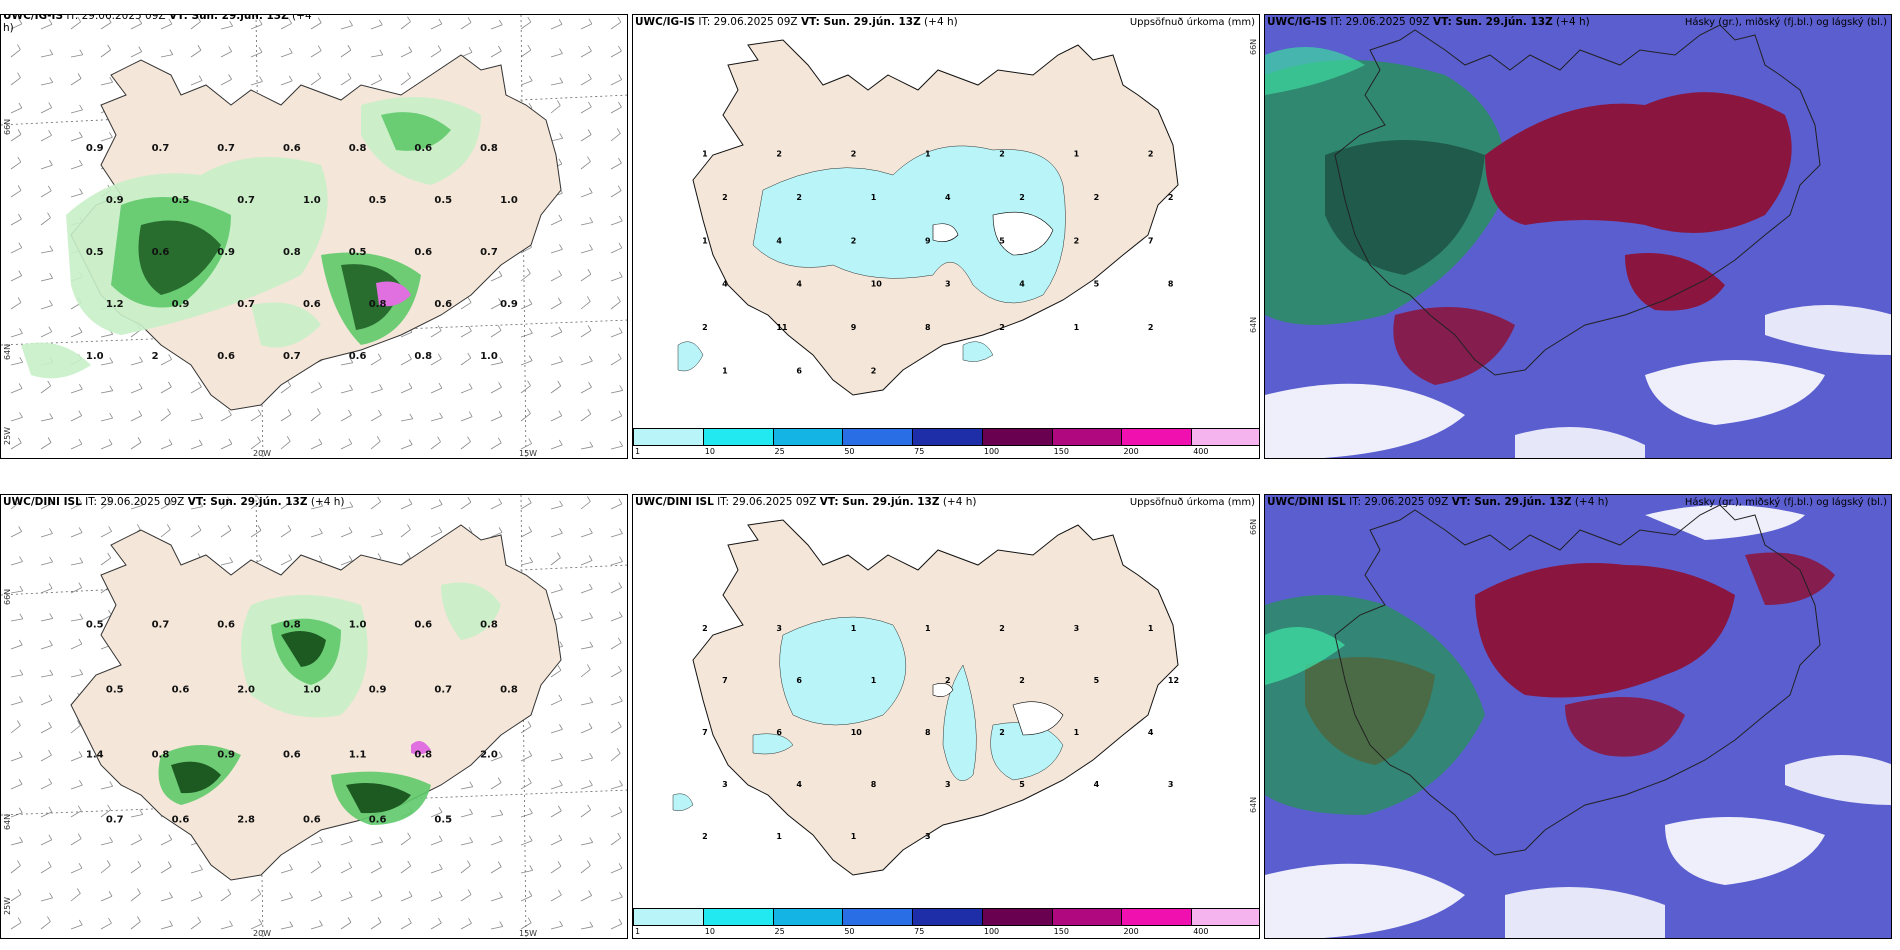  What do you see at coordinates (779, 732) in the screenshot?
I see `value-label: 6` at bounding box center [779, 732].